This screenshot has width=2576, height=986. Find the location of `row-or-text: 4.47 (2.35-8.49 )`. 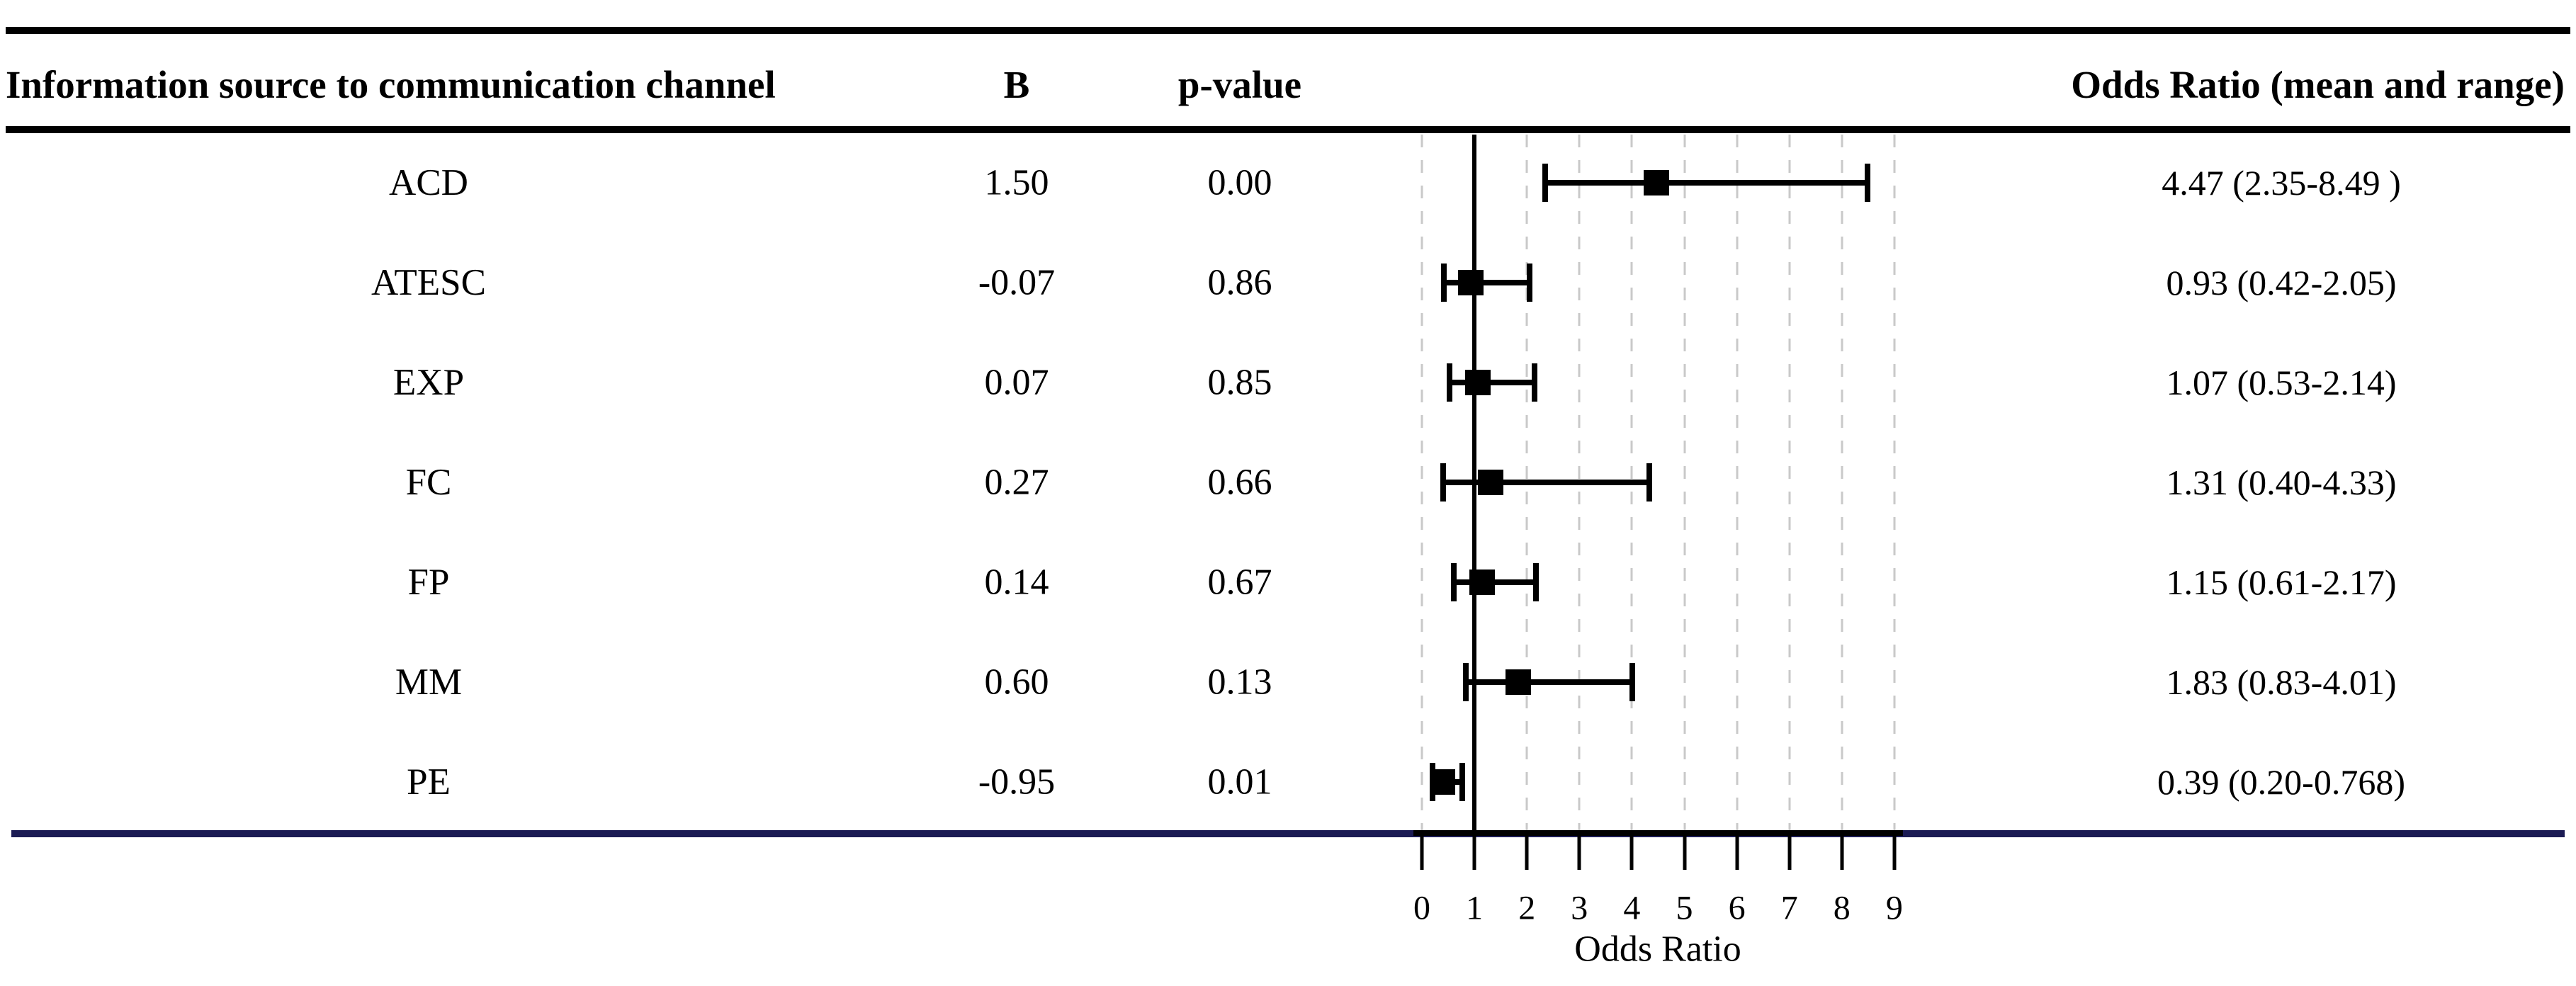

row-or-text: 4.47 (2.35-8.49 ) is located at coordinates (2281, 183).